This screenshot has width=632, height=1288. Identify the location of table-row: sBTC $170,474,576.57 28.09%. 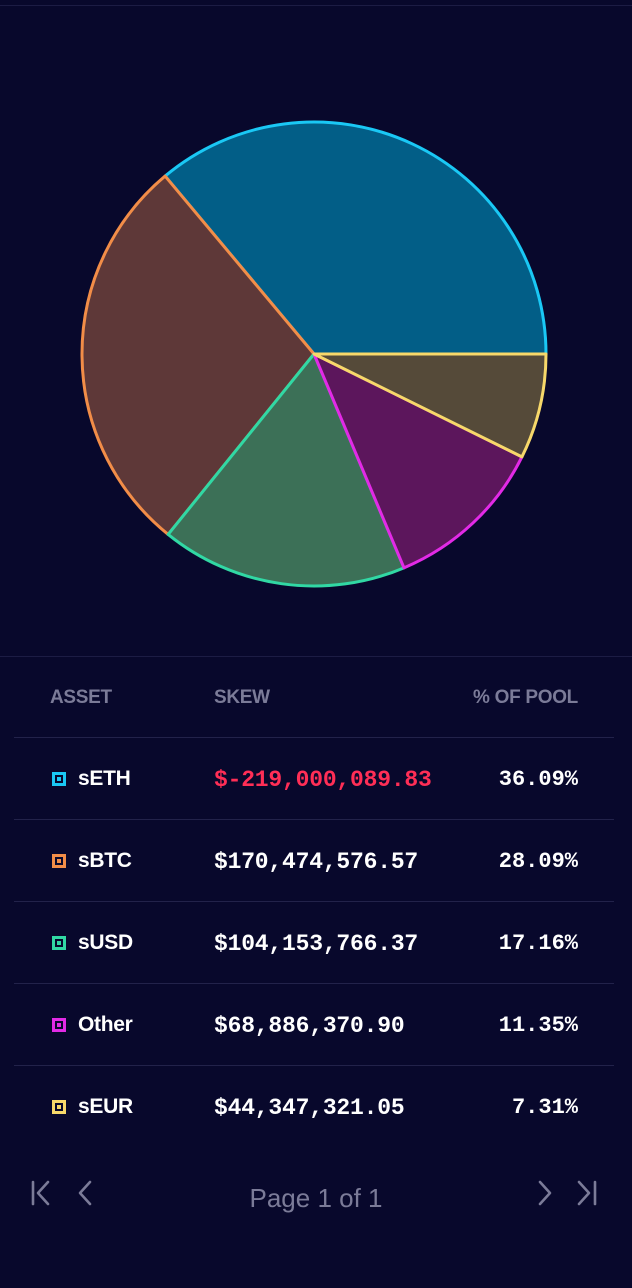
(314, 861).